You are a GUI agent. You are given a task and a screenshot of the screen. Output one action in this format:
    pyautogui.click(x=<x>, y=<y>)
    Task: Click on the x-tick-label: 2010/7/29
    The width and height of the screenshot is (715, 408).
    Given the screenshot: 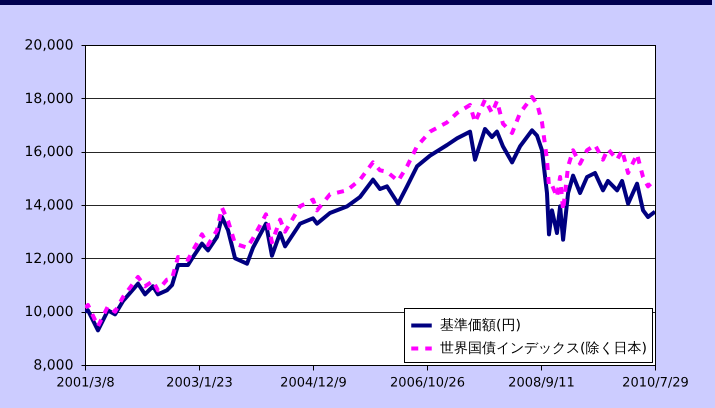 What is the action you would take?
    pyautogui.click(x=655, y=383)
    